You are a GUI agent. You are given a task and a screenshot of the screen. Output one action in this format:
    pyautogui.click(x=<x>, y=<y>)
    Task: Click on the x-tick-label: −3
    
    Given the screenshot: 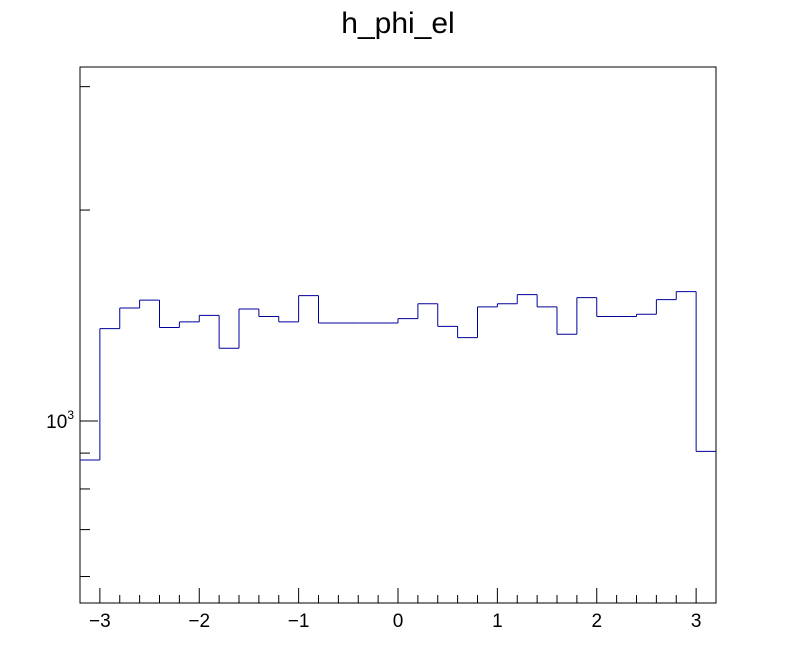 What is the action you would take?
    pyautogui.click(x=100, y=621)
    